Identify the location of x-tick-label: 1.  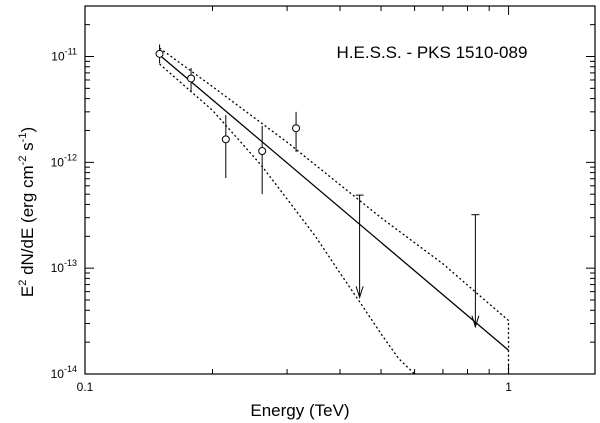
(508, 387).